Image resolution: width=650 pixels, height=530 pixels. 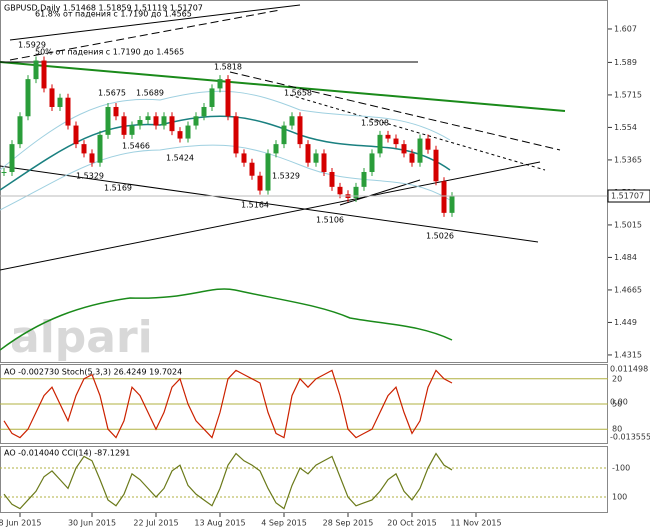 What do you see at coordinates (348, 523) in the screenshot?
I see `x-tick-label: 28 Sep 2015` at bounding box center [348, 523].